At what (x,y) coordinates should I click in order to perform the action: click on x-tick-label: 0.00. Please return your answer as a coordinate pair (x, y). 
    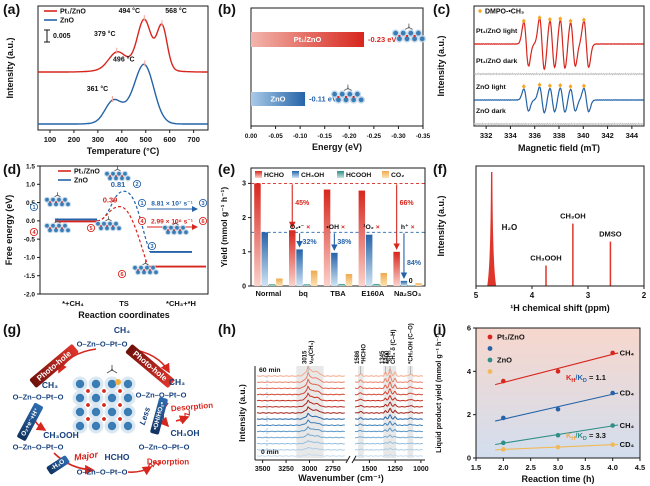
    Looking at the image, I should click on (251, 136).